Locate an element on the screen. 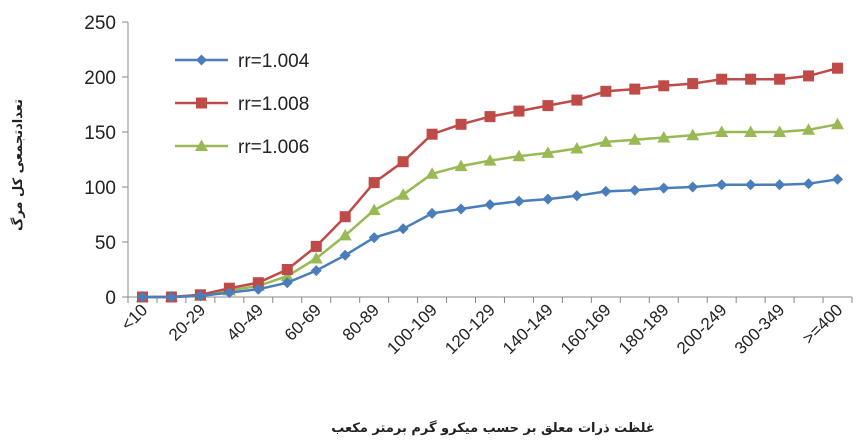  x-tick-label: 120-129 is located at coordinates (470, 329).